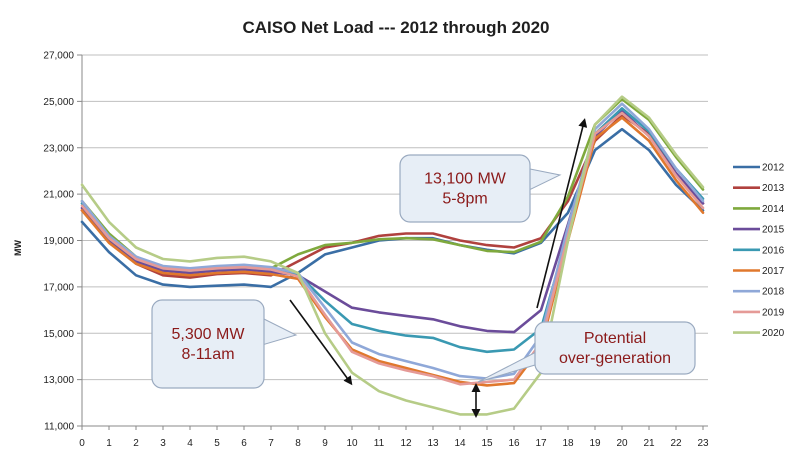  What do you see at coordinates (541, 443) in the screenshot?
I see `x-tick-label: 17` at bounding box center [541, 443].